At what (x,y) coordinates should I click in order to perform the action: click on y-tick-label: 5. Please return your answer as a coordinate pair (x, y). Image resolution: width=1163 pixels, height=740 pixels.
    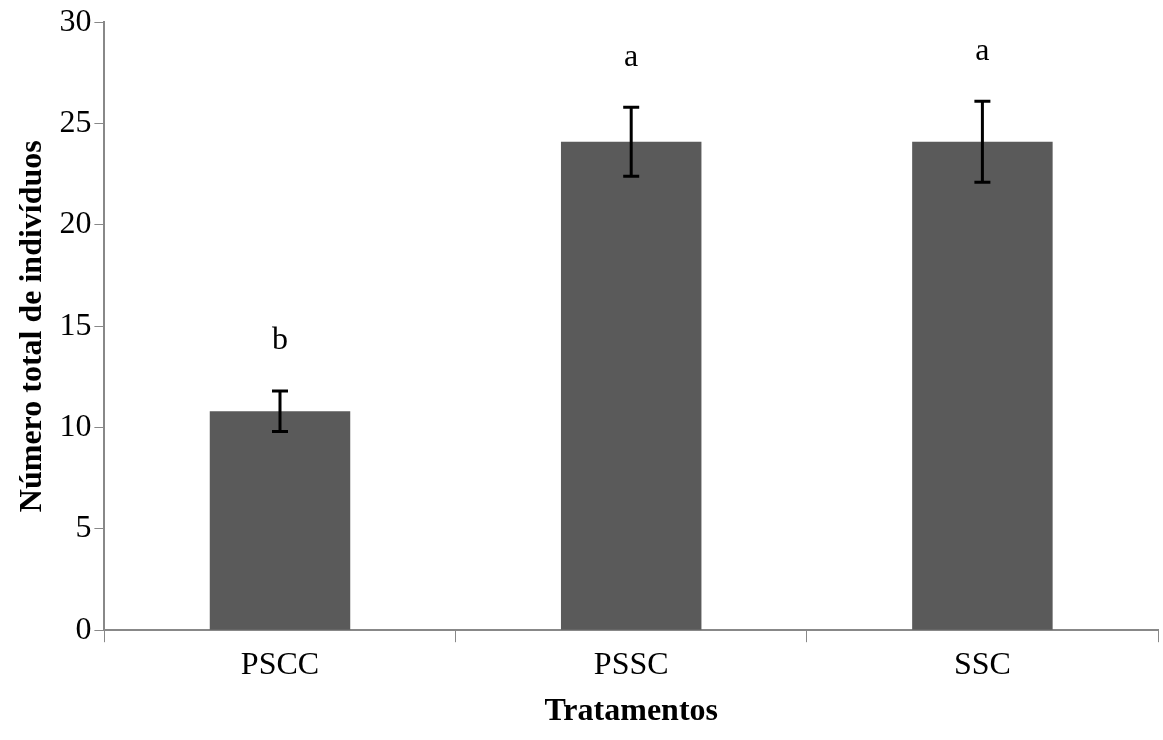
    Looking at the image, I should click on (83, 526).